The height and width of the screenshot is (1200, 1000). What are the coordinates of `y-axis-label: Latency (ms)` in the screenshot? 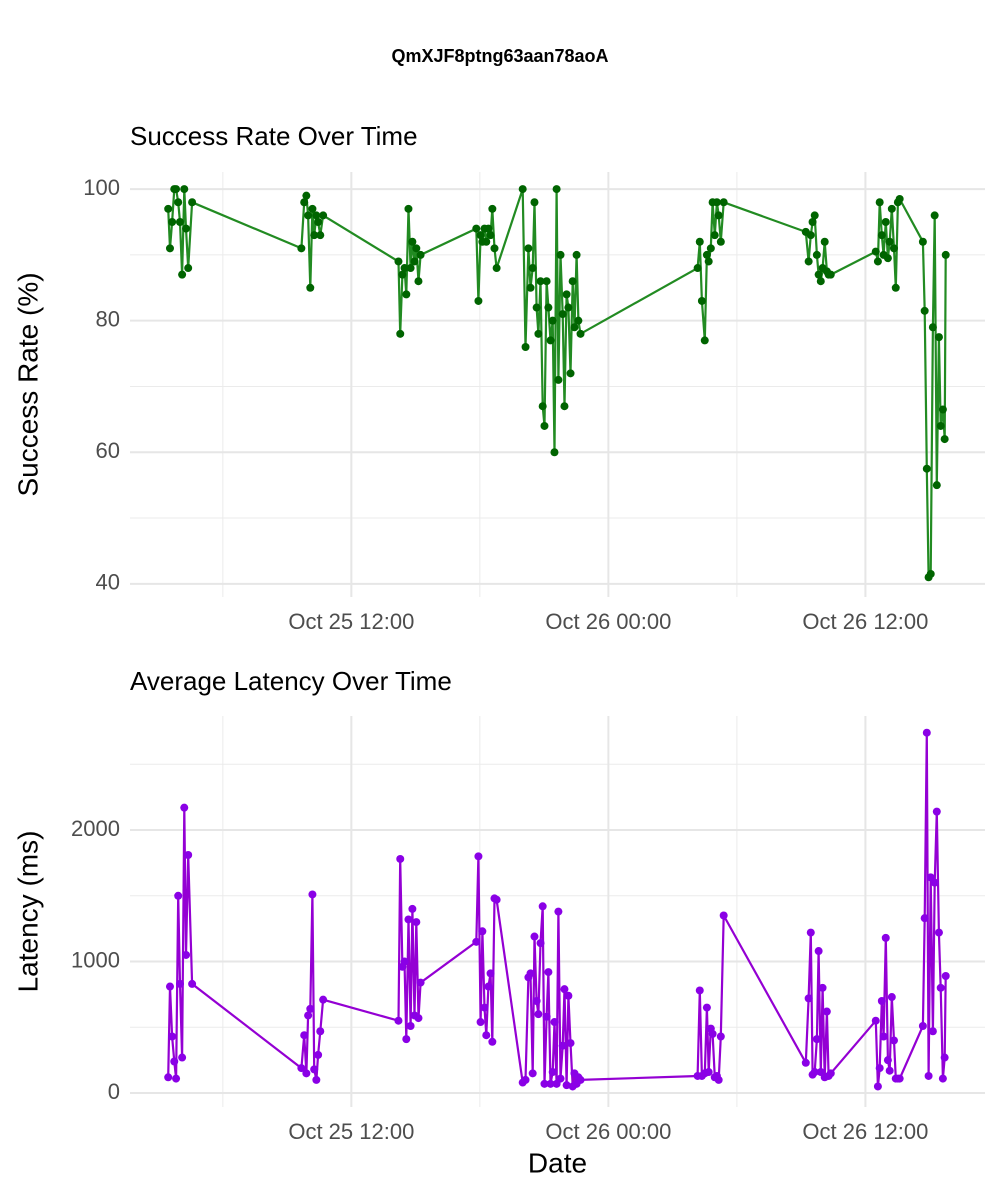 It's located at (27, 912).